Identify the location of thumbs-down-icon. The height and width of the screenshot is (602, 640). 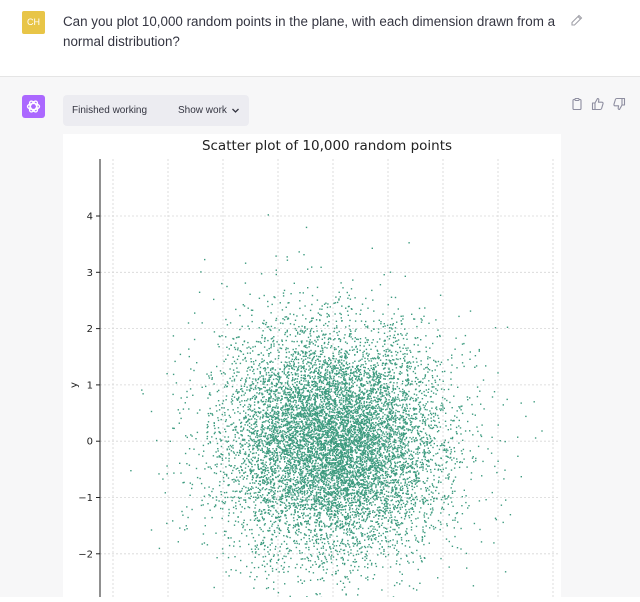
(619, 104).